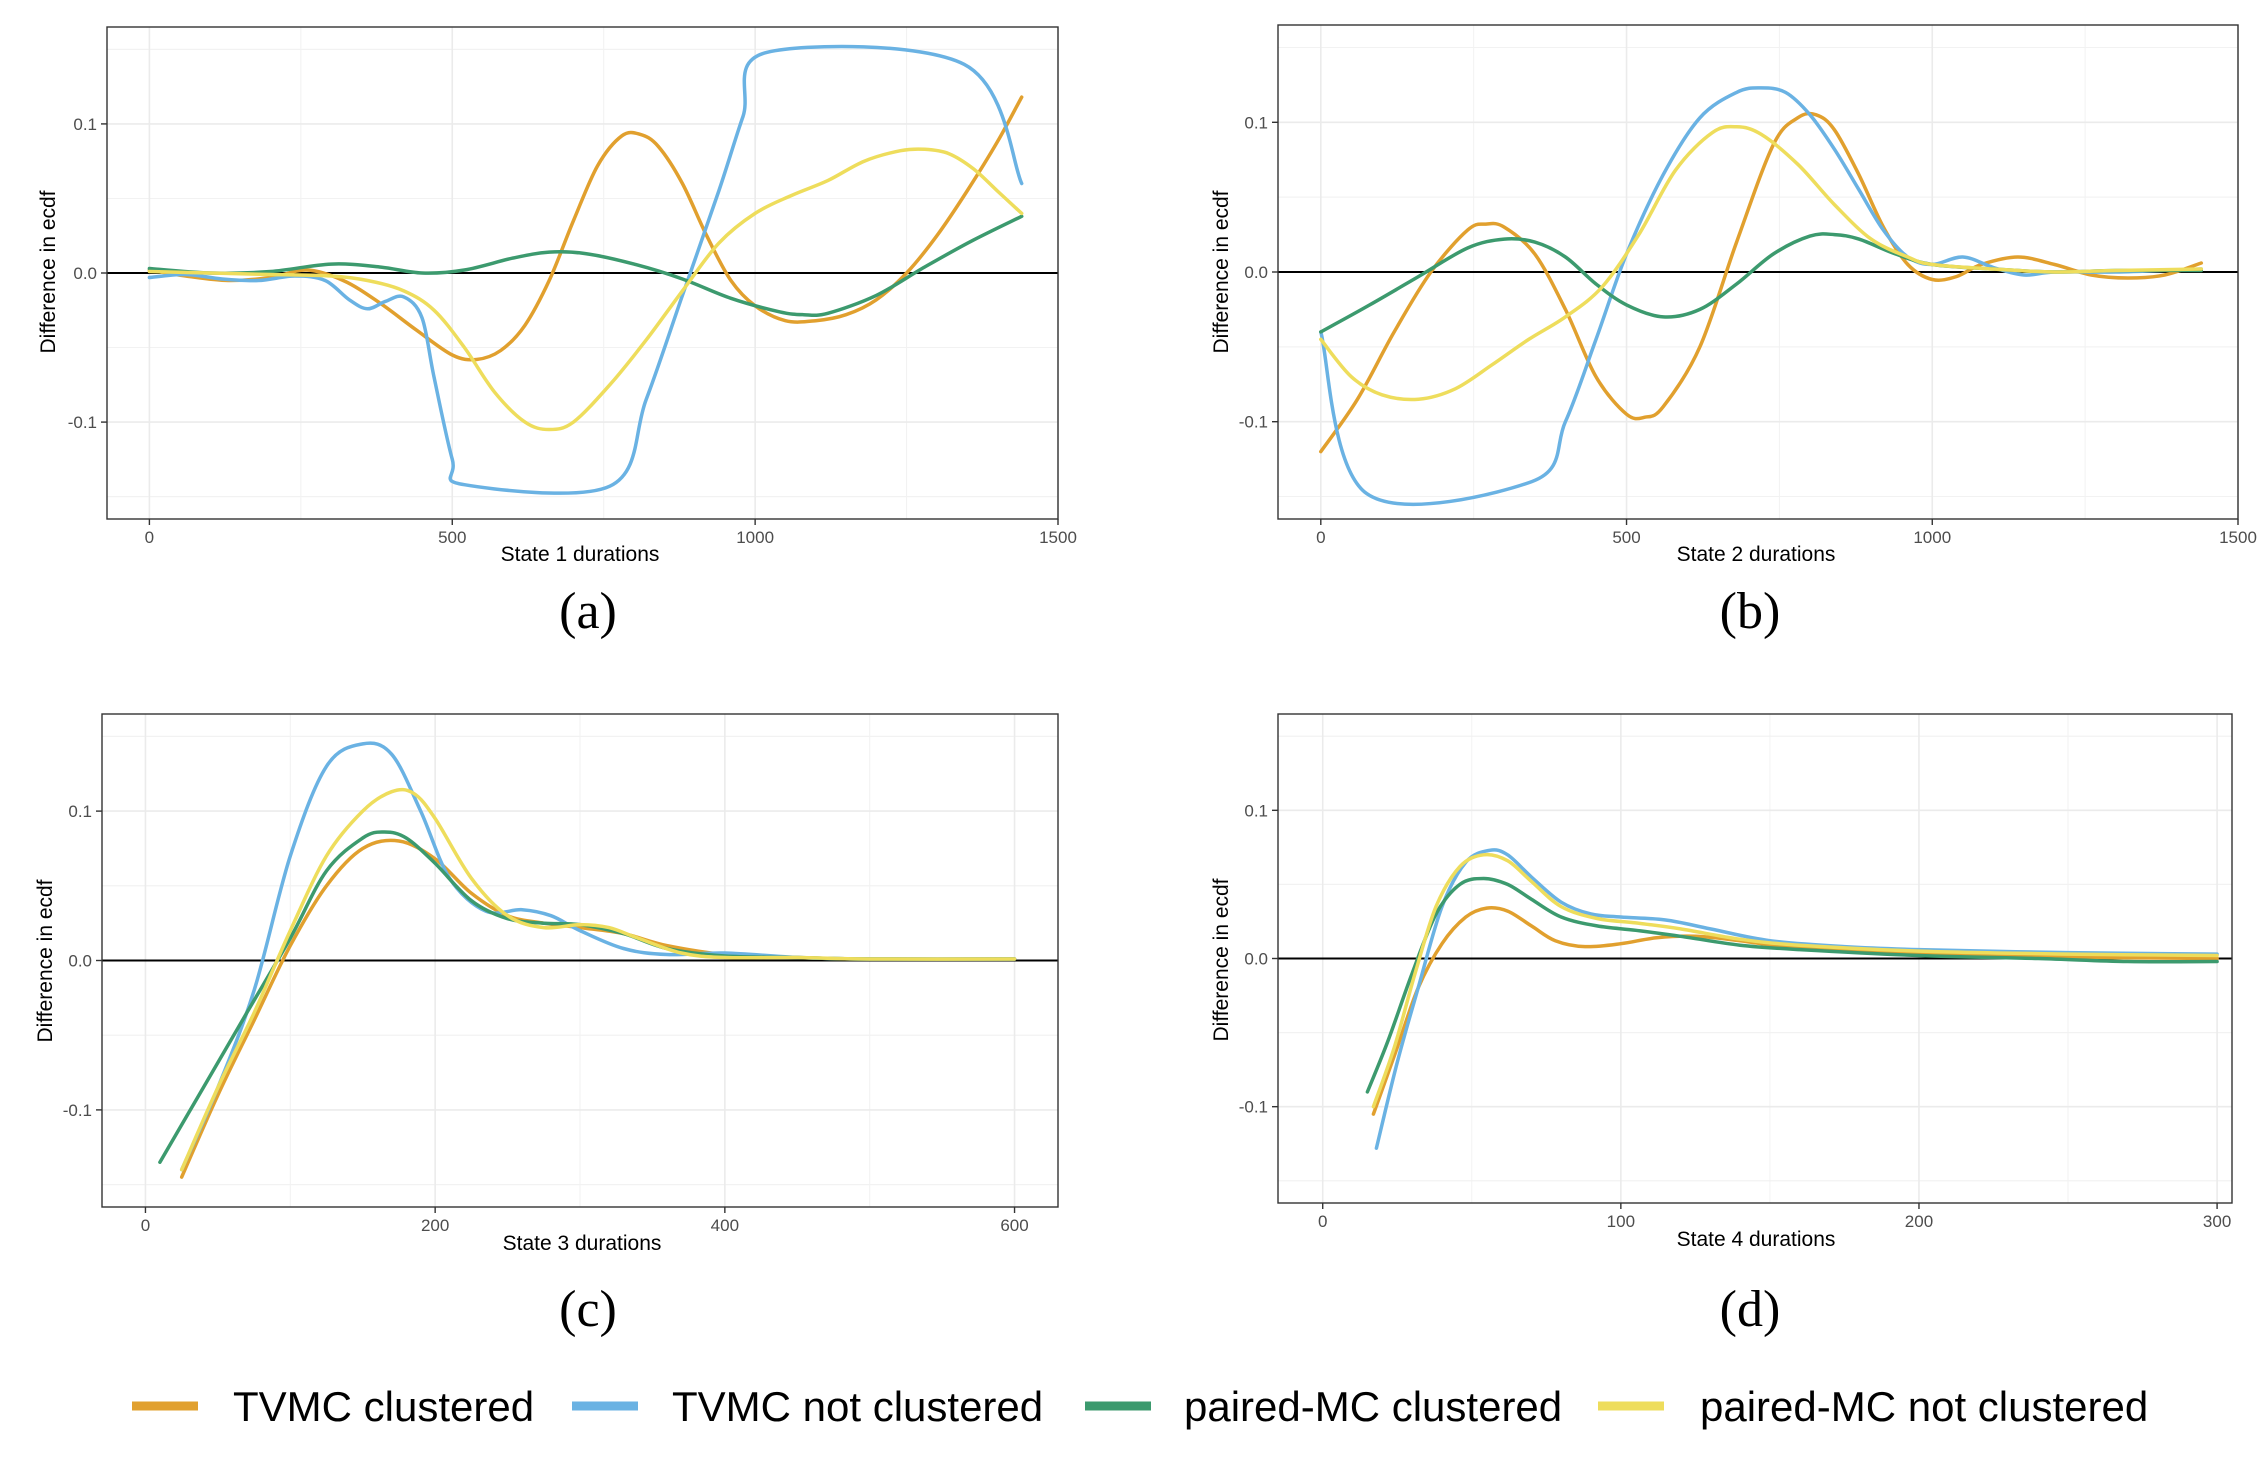 This screenshot has height=1458, width=2260. What do you see at coordinates (2217, 1221) in the screenshot?
I see `x-tick-label: 300` at bounding box center [2217, 1221].